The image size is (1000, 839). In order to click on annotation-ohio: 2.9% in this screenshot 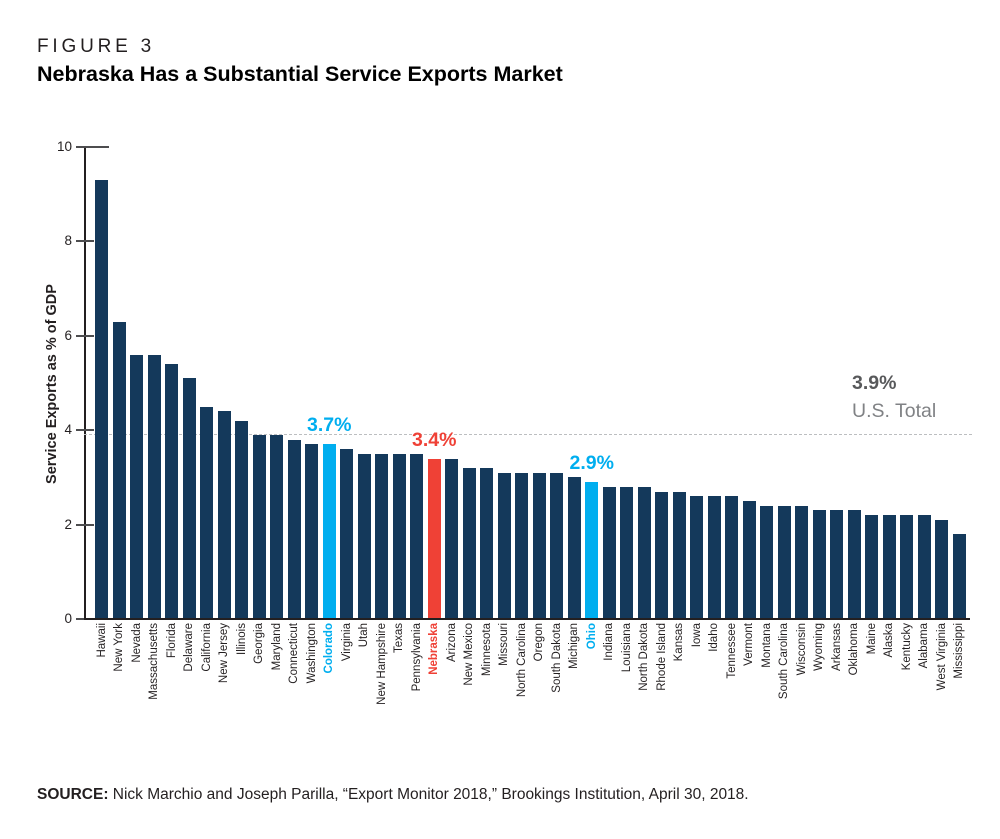, I will do `click(591, 463)`.